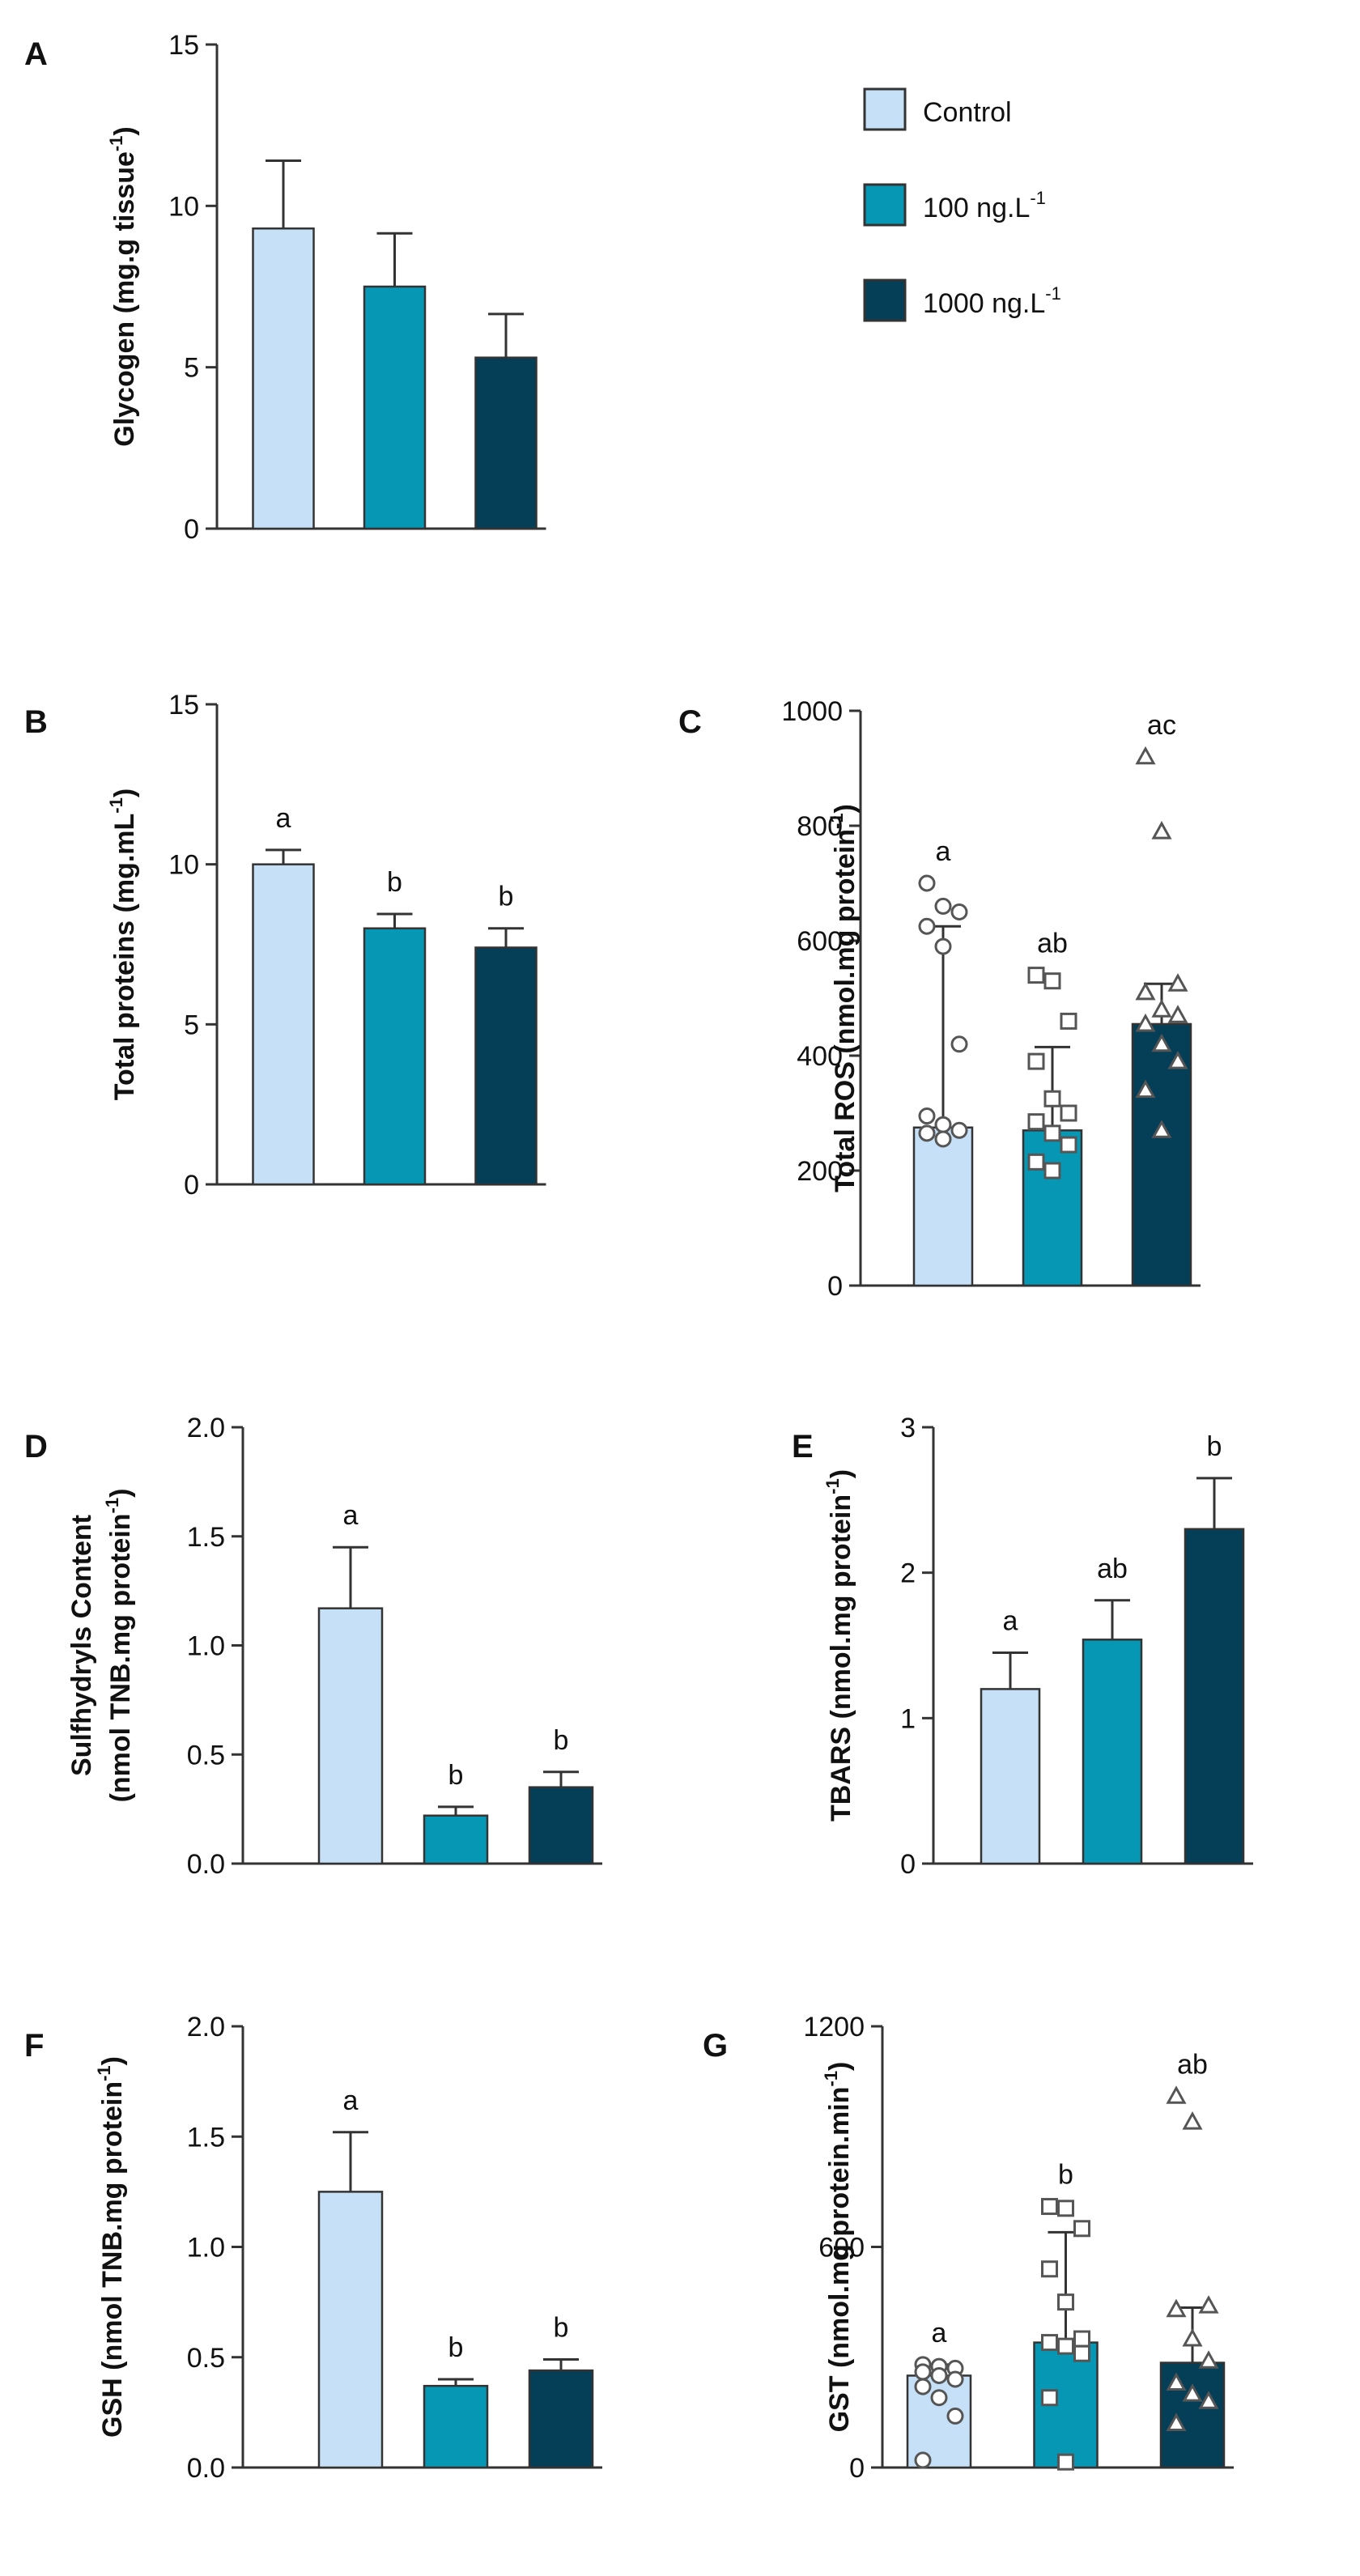 The height and width of the screenshot is (2576, 1360). Describe the element at coordinates (1214, 1446) in the screenshot. I see `significance-label-E-3: b` at that location.